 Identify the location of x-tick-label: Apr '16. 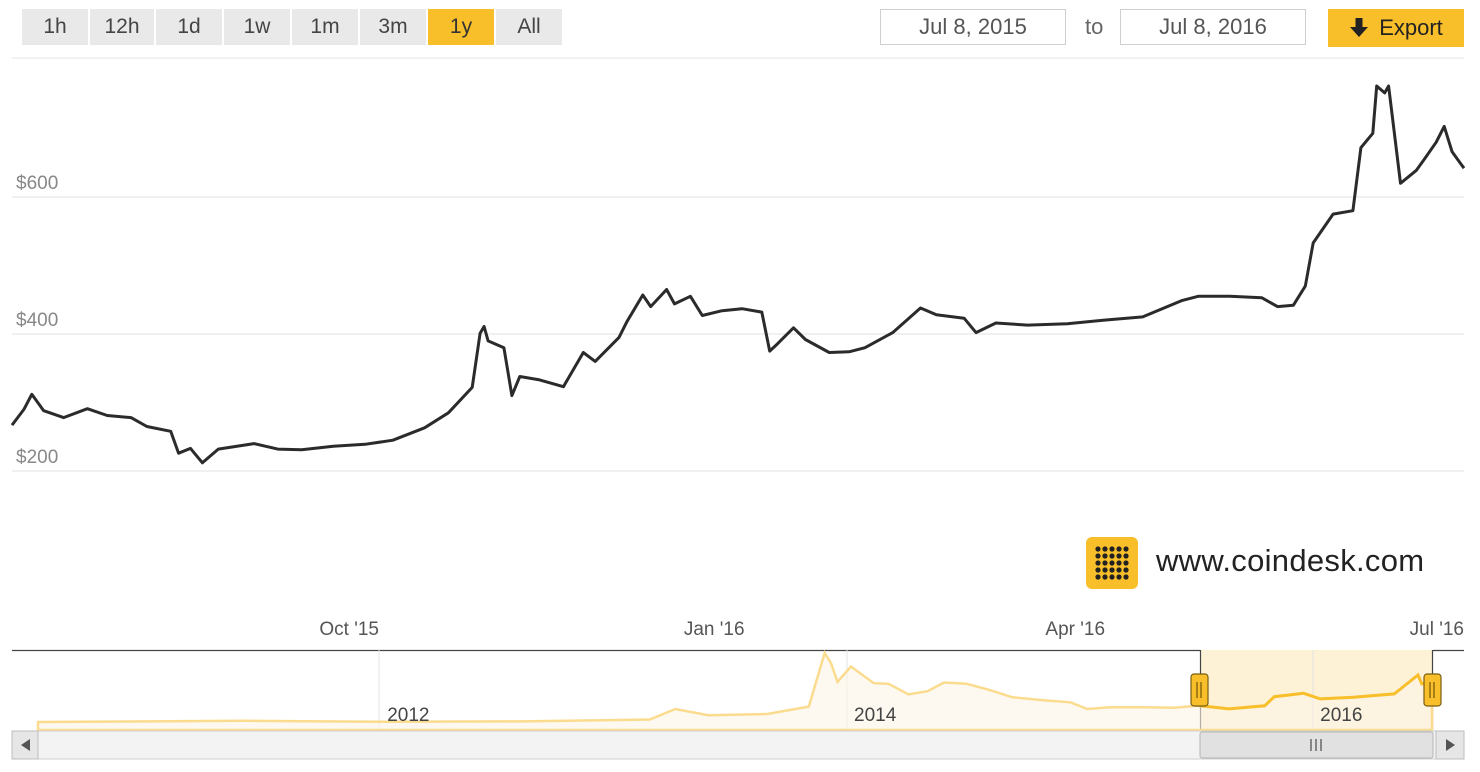
(1075, 629).